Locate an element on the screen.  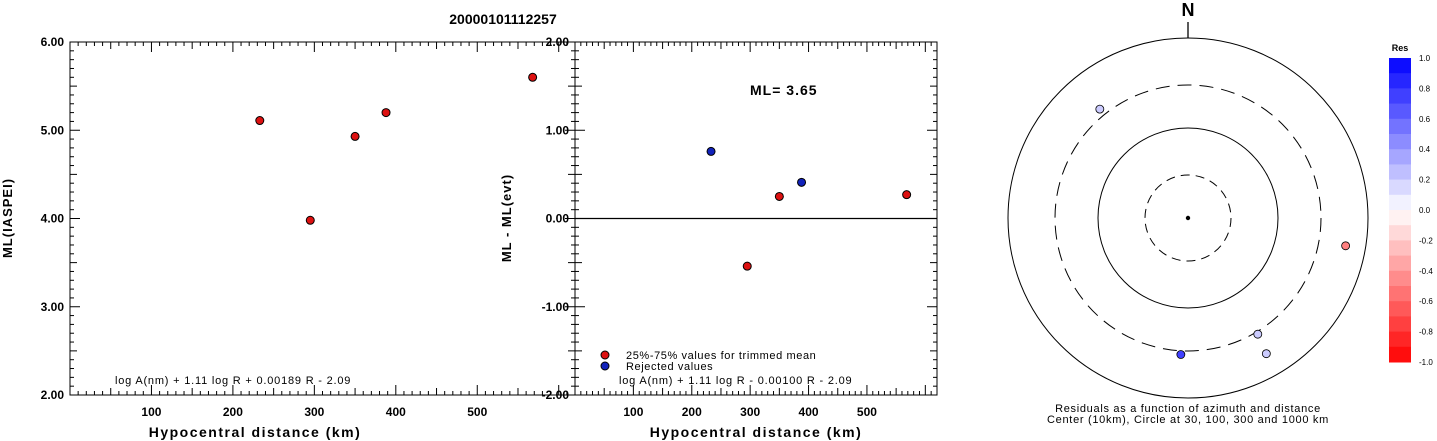
colorbar-label: 0.4 is located at coordinates (1425, 149).